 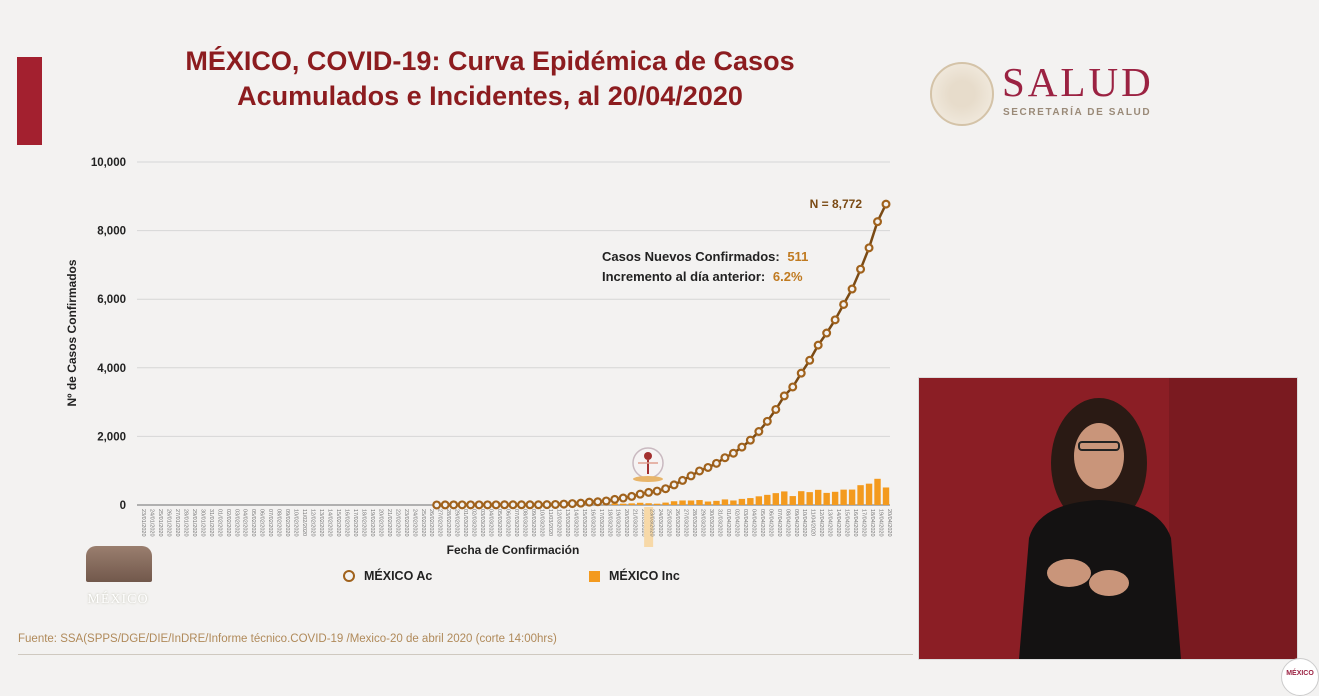 I want to click on x-tick-label: 06/04/2020, so click(x=770, y=523).